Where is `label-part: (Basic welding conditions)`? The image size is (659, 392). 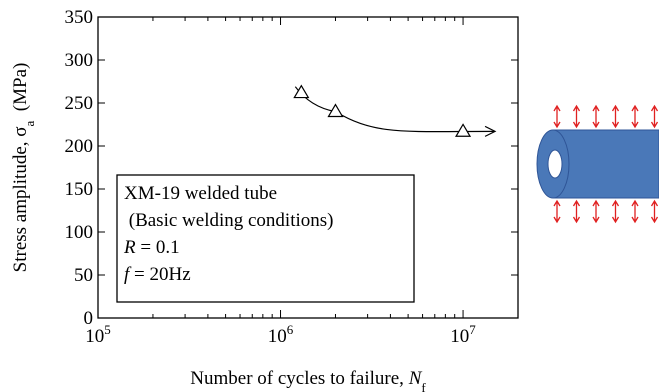 label-part: (Basic welding conditions) is located at coordinates (229, 220).